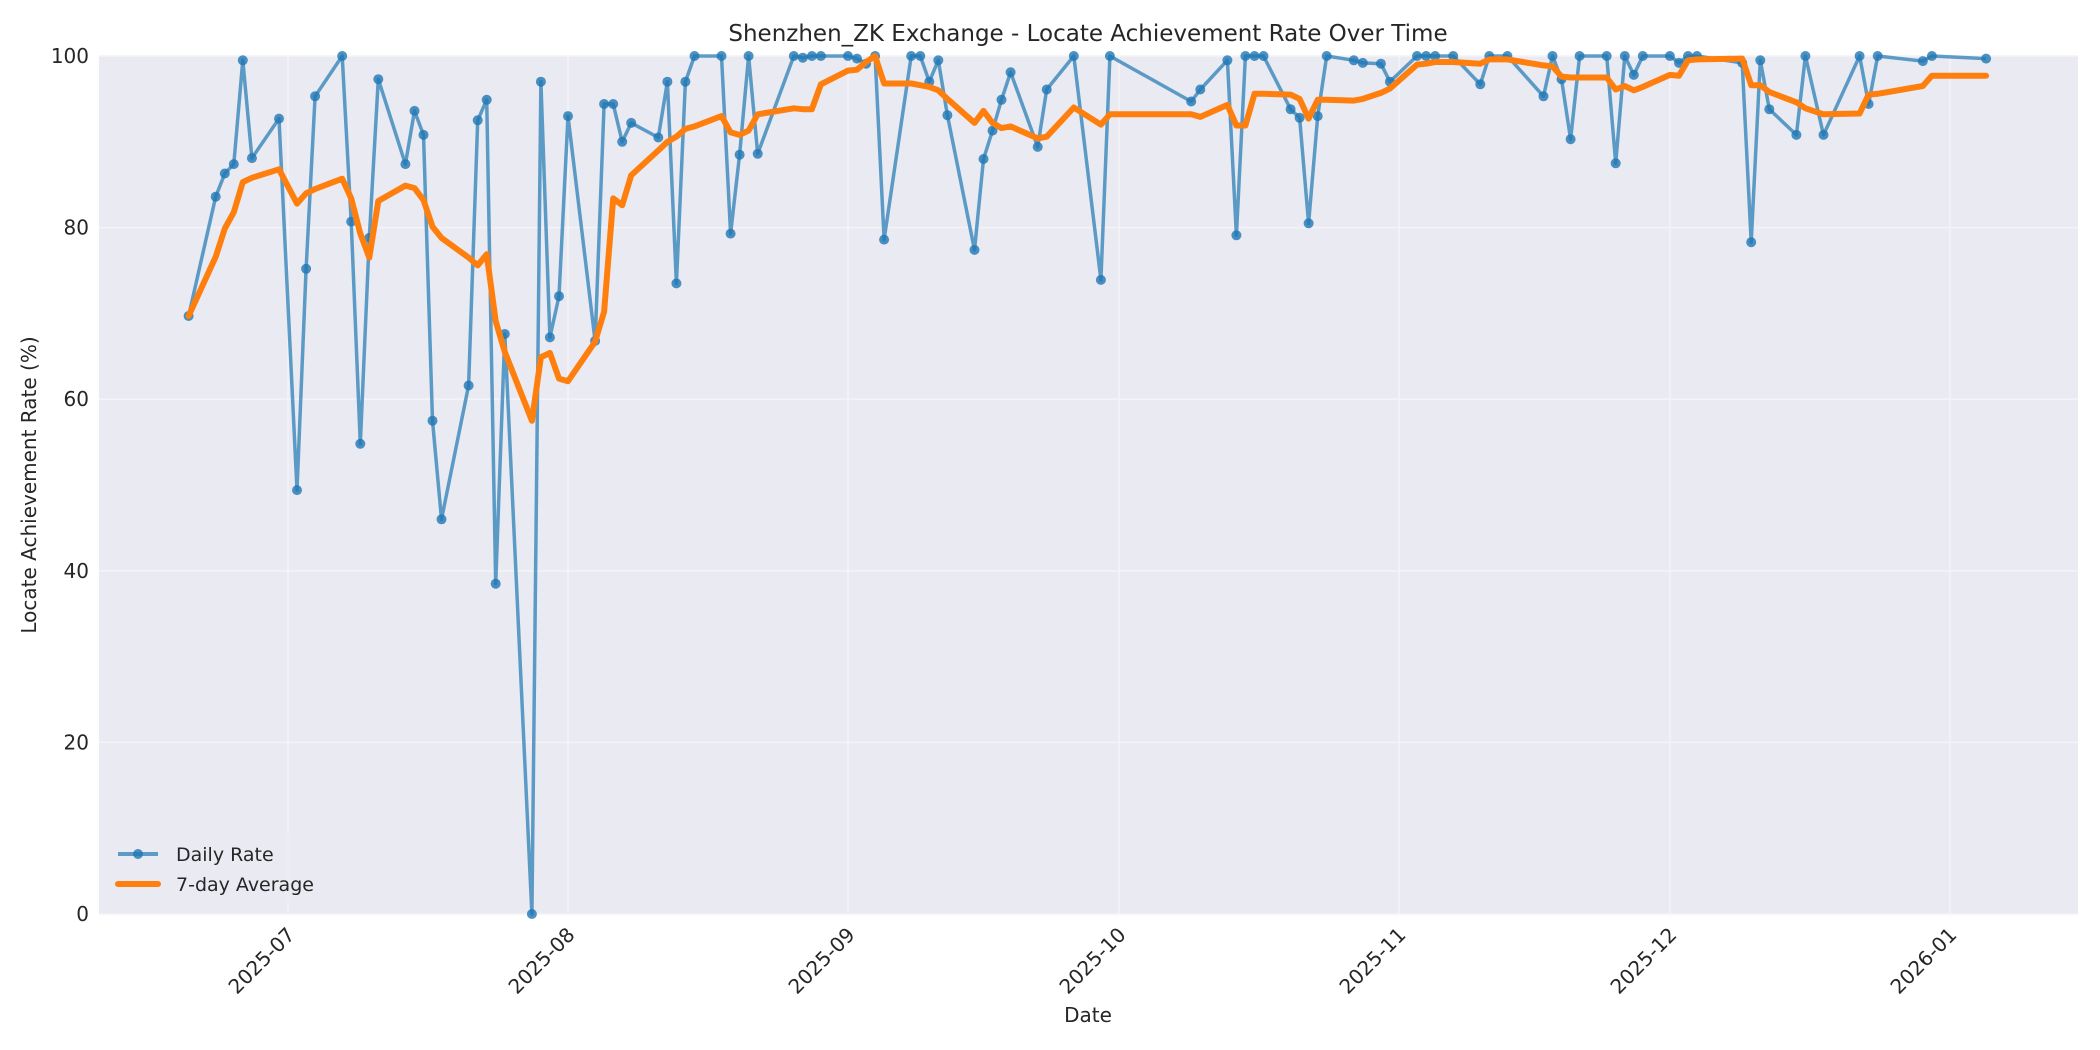  I want to click on legend-item-7-day-average: 7-day Average, so click(214, 885).